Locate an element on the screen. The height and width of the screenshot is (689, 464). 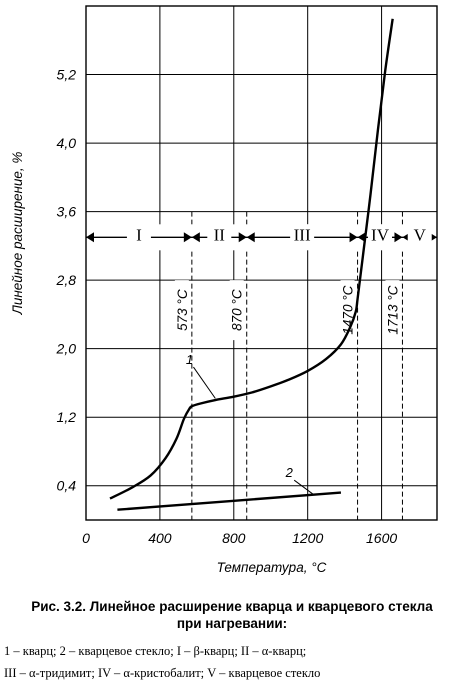
x-tick-label: 1600 is located at coordinates (381, 538).